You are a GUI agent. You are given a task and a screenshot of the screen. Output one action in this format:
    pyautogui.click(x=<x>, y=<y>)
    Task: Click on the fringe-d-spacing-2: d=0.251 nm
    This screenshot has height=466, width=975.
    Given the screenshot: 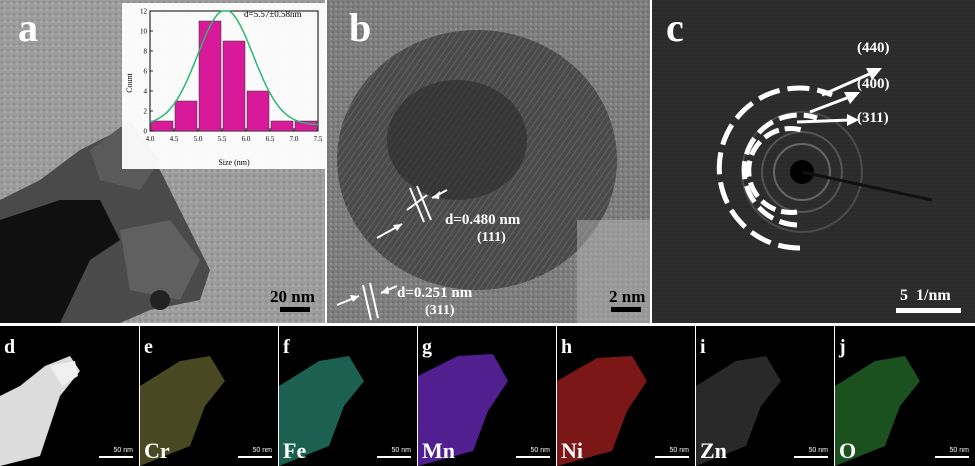 What is the action you would take?
    pyautogui.click(x=435, y=293)
    